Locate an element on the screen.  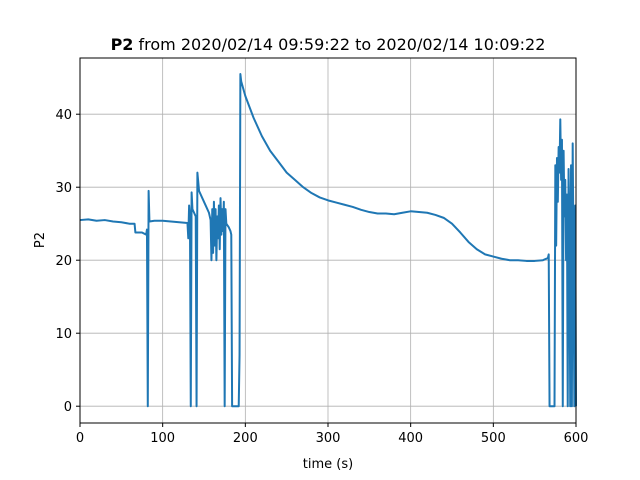
x-tick-label: 200 is located at coordinates (245, 438).